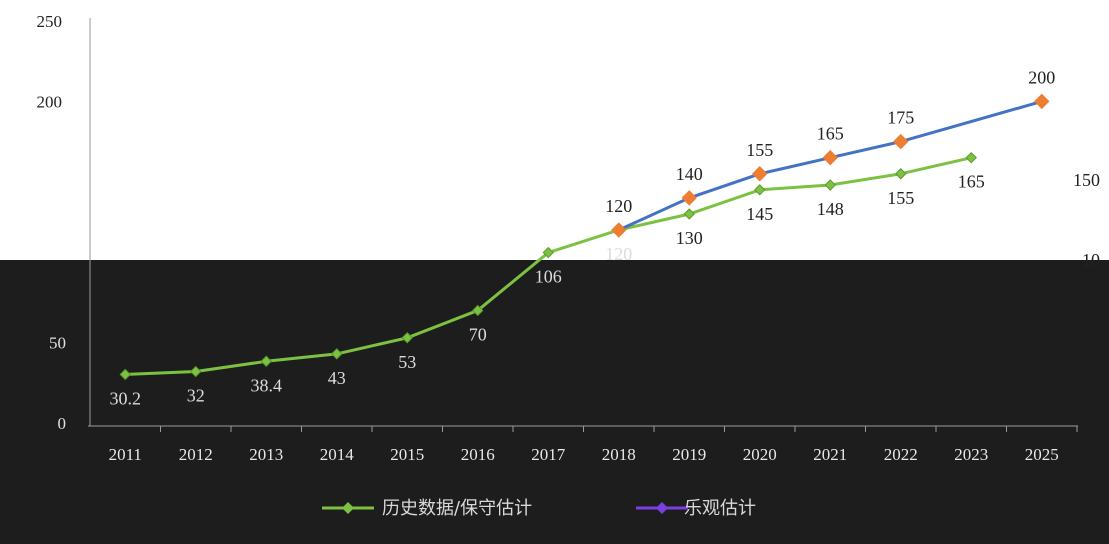 The image size is (1109, 544). Describe the element at coordinates (618, 254) in the screenshot. I see `series-1-label-2018: 120` at that location.